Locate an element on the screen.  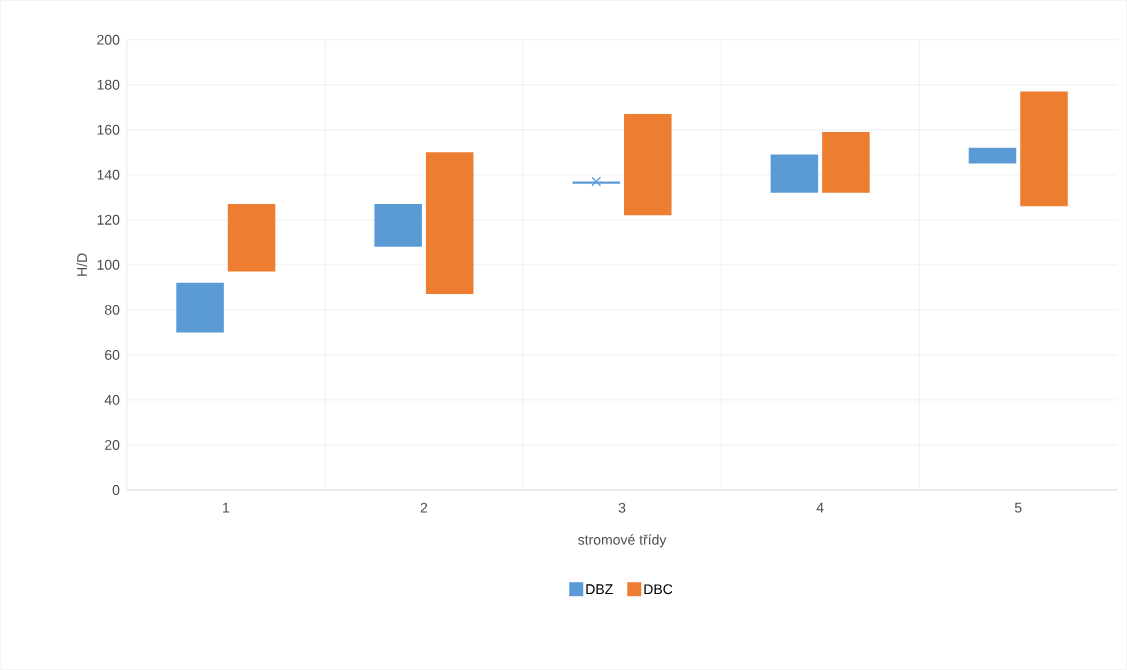
y-tick-label: 140 is located at coordinates (108, 174).